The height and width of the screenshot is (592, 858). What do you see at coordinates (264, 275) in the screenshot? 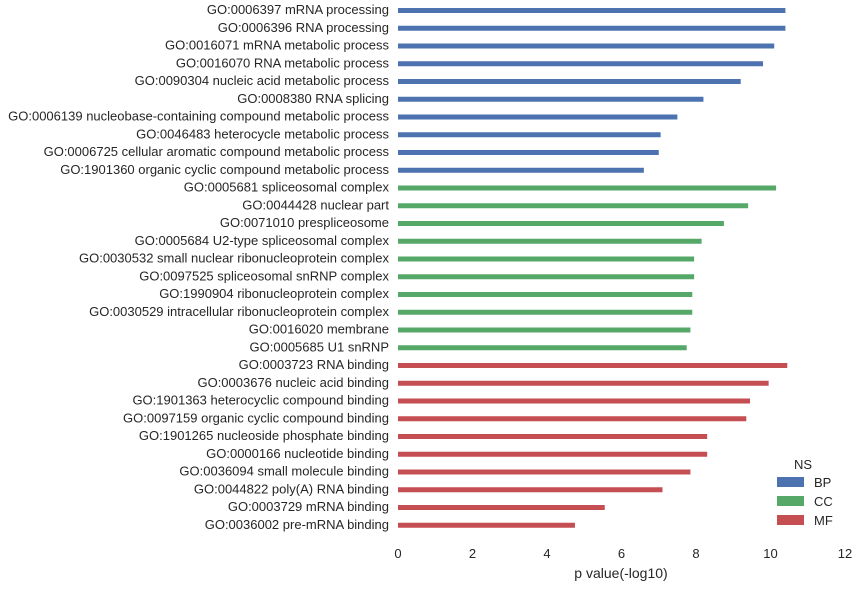
I see `y-tick-label: GO:0097525 spliceosomal snRNP complex` at bounding box center [264, 275].